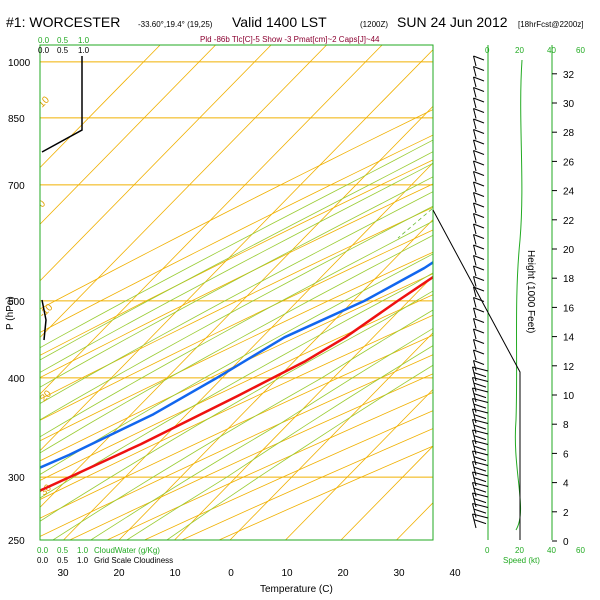  Describe the element at coordinates (16, 379) in the screenshot. I see `pressure-tick-label: 400` at that location.